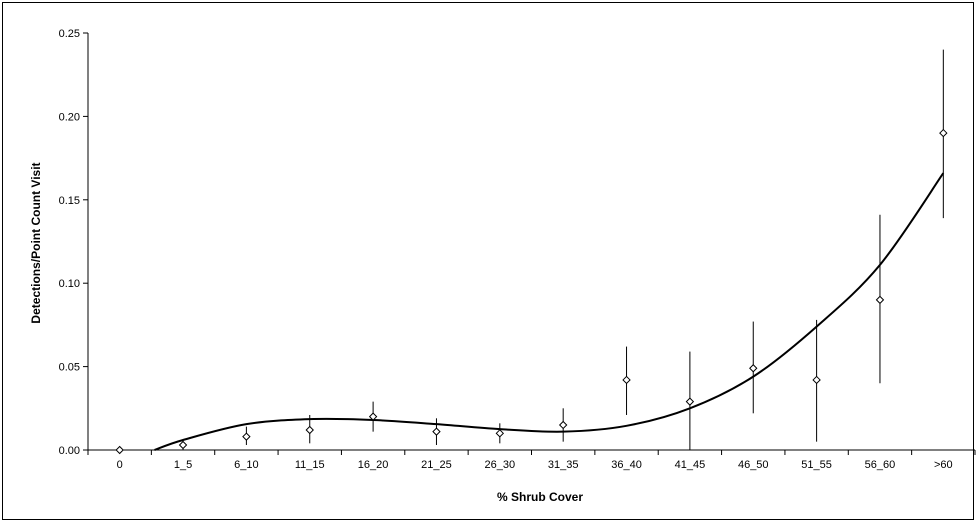 This screenshot has width=978, height=524. Describe the element at coordinates (943, 465) in the screenshot. I see `x-tick-label: >60` at that location.